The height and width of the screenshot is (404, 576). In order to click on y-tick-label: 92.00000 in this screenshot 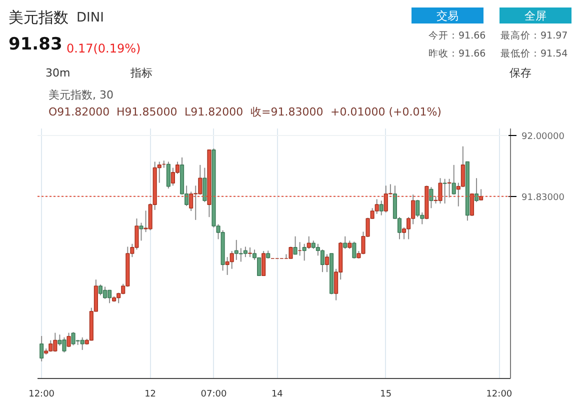, I will do `click(543, 137)`.